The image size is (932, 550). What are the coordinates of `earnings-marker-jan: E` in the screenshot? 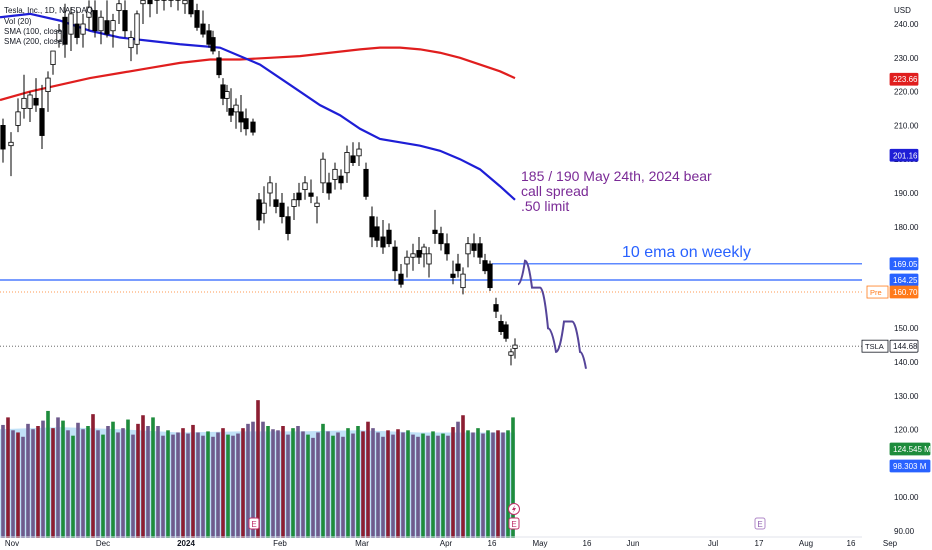 It's located at (254, 523).